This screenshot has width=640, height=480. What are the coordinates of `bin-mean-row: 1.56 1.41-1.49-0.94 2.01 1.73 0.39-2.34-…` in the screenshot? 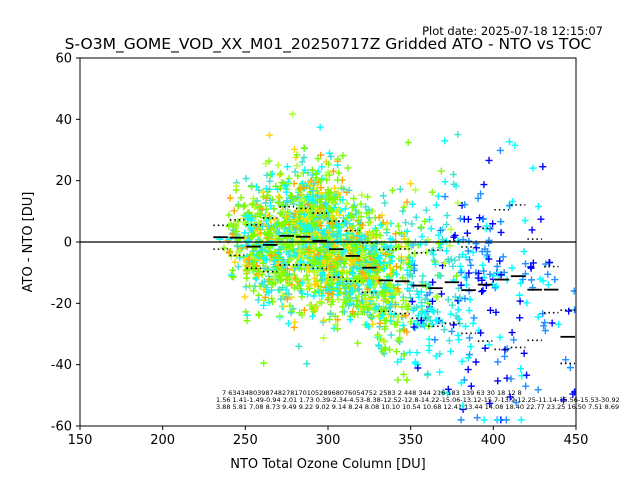 It's located at (418, 400).